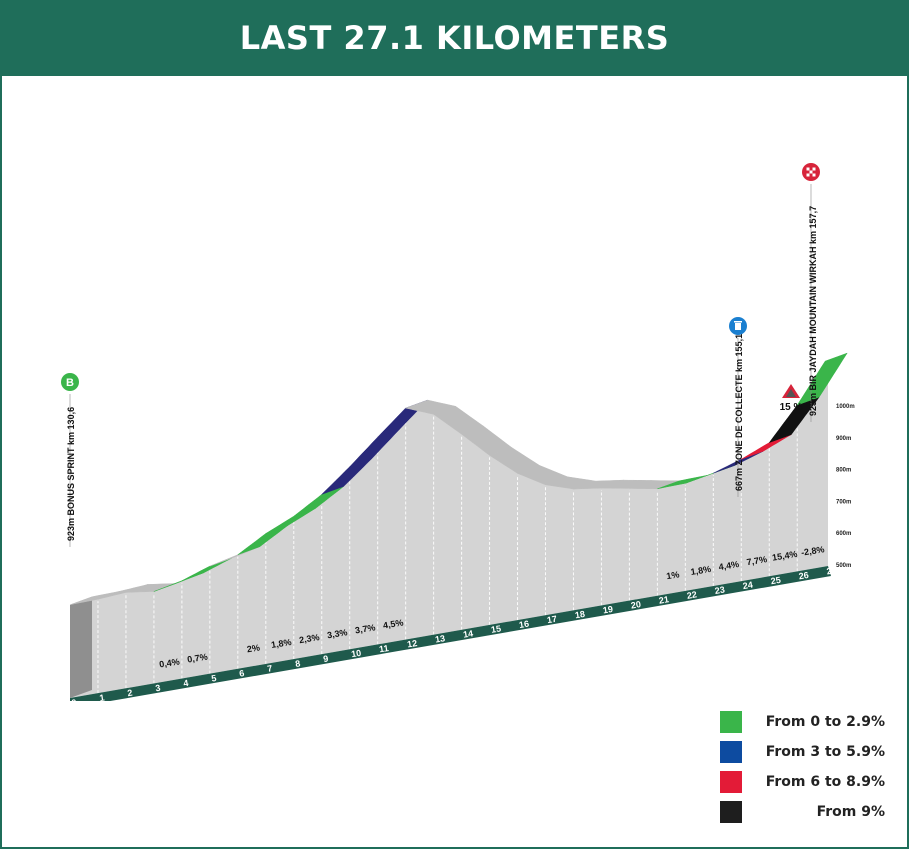 The height and width of the screenshot is (849, 909). What do you see at coordinates (673, 575) in the screenshot?
I see `gradient-label: 1%` at bounding box center [673, 575].